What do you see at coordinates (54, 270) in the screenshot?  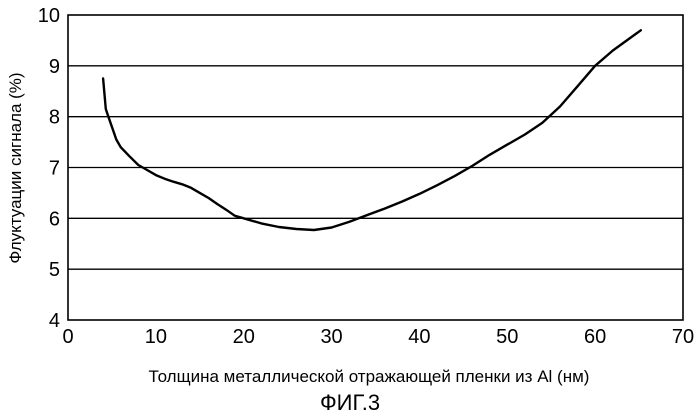 I see `y-tick-label: 5` at bounding box center [54, 270].